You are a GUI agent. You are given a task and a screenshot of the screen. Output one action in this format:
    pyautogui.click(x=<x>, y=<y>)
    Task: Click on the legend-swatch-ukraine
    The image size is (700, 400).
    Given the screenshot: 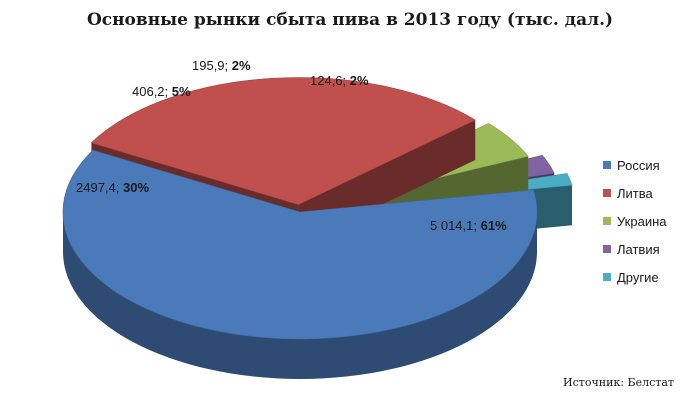 What is the action you would take?
    pyautogui.click(x=607, y=221)
    